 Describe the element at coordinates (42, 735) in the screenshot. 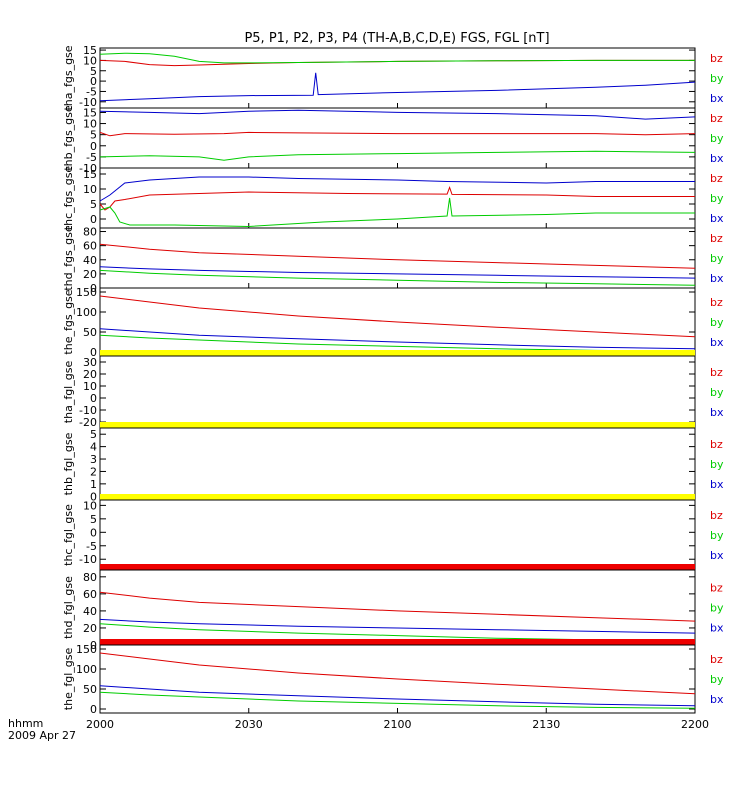

I see `x-label-line-2: 2009 Apr 27` at that location.